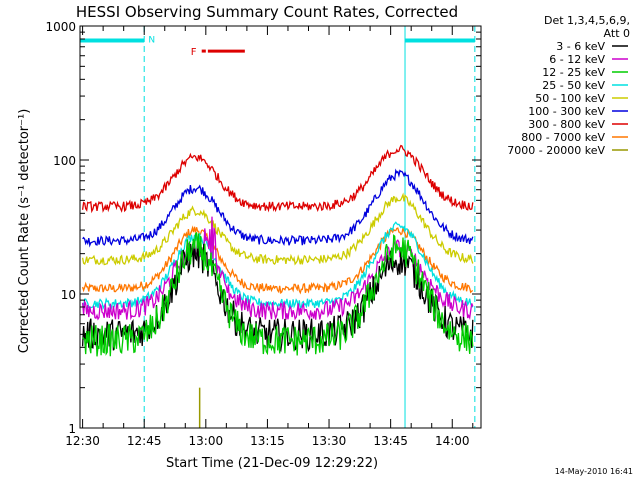 The image size is (640, 480). Describe the element at coordinates (452, 441) in the screenshot. I see `x-tick-label: 14:00` at that location.